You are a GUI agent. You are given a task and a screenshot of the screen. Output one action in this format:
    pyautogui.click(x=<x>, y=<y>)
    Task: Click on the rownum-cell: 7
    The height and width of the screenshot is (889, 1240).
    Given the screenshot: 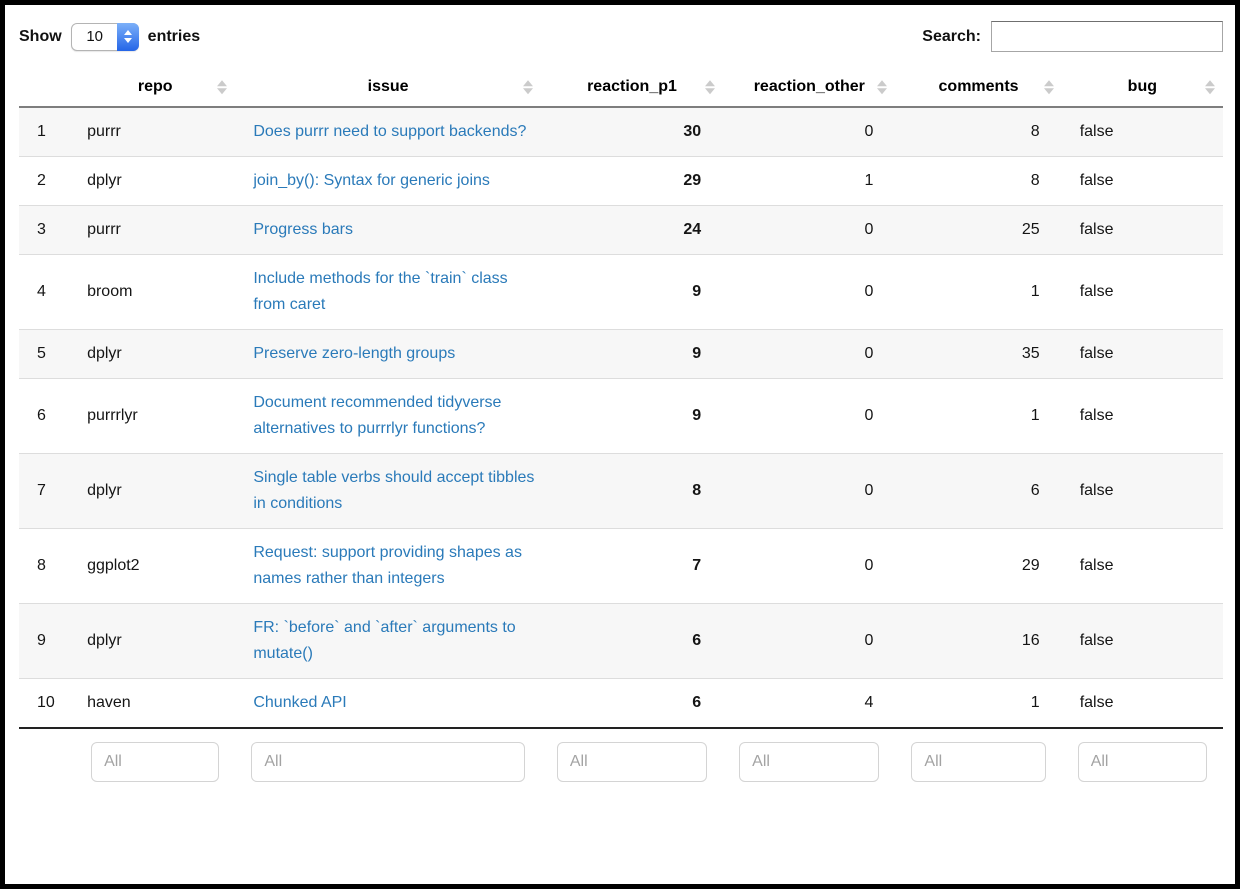 What is the action you would take?
    pyautogui.click(x=47, y=491)
    